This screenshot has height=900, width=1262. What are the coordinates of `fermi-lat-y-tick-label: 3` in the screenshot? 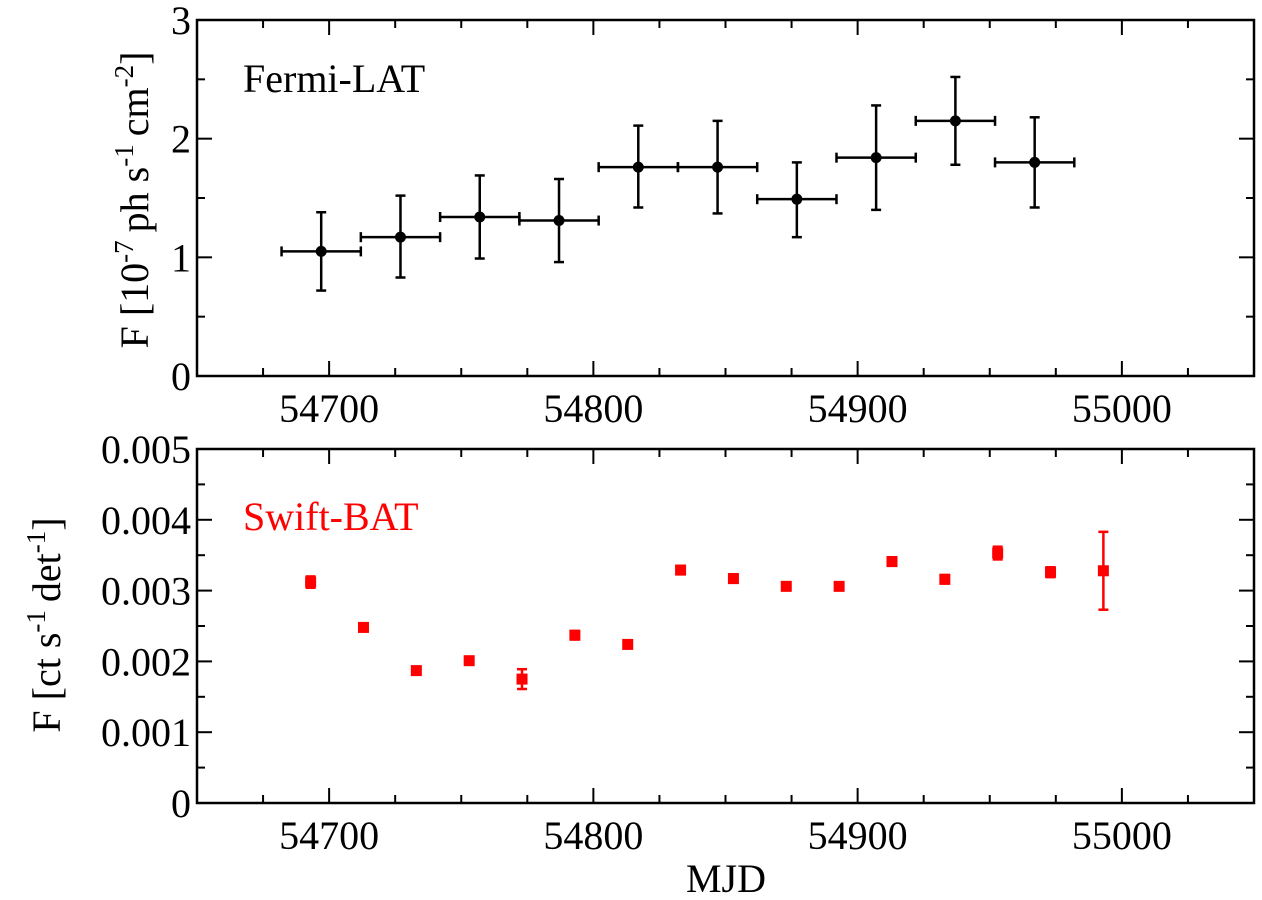 It's located at (181, 21).